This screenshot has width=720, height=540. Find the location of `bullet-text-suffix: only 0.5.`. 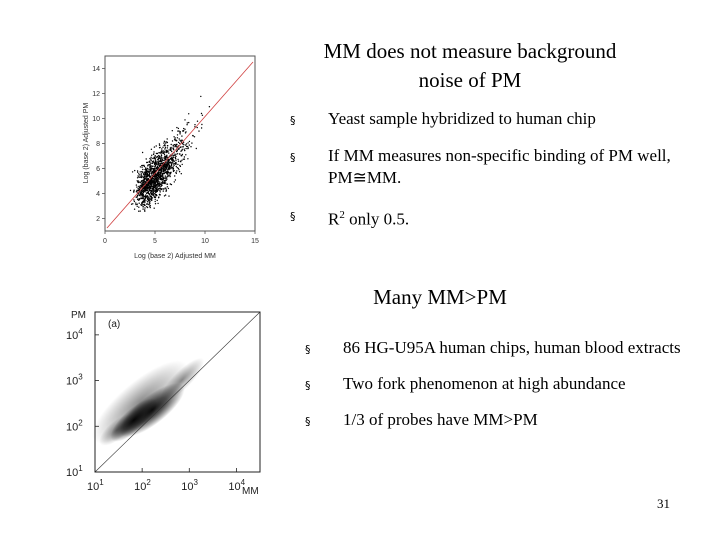

bullet-text-suffix: only 0.5. is located at coordinates (377, 219).